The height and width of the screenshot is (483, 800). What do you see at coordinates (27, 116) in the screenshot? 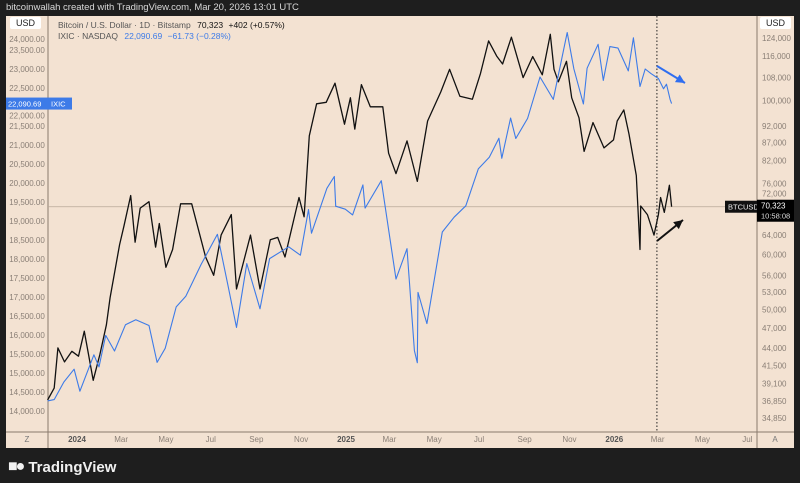
I see `left-axis-tick: 22,000.00` at bounding box center [27, 116].